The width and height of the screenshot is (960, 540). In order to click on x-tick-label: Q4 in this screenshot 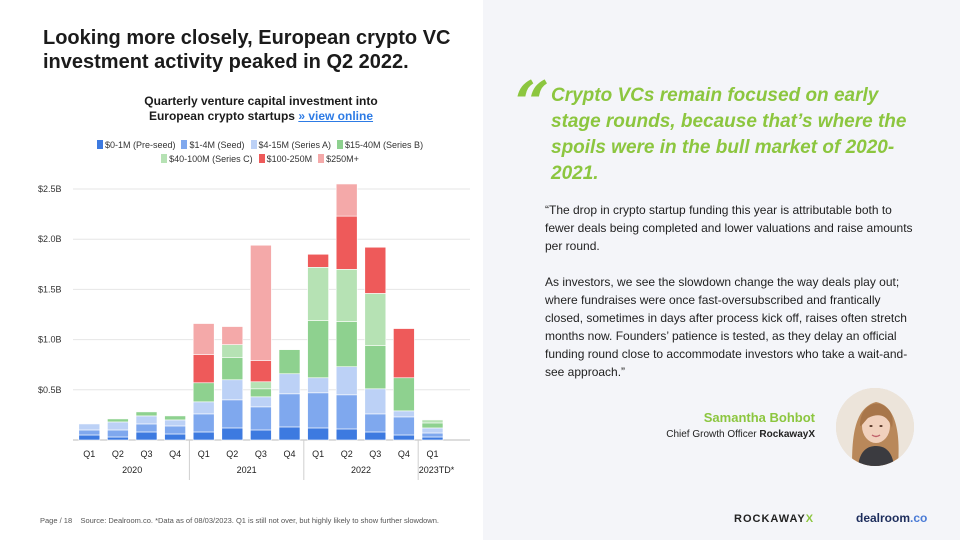, I will do `click(404, 454)`.